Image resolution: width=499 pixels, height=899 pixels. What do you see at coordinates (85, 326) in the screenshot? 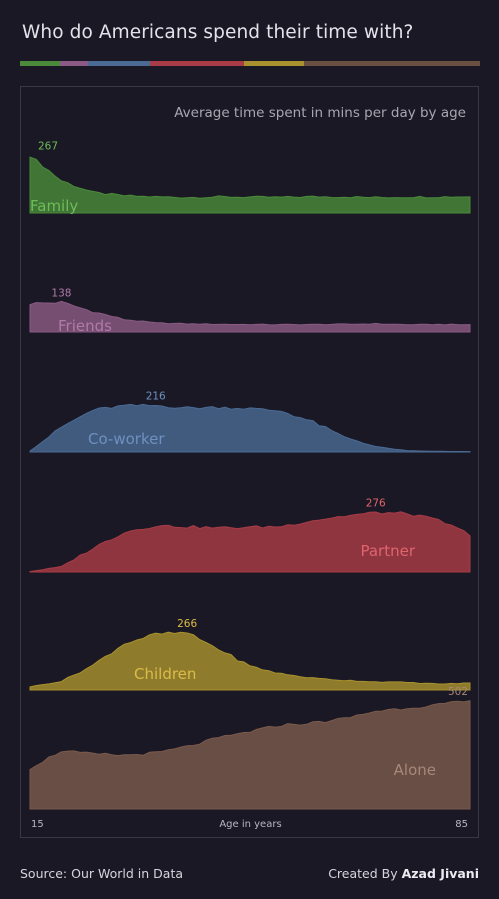
I see `series-name-friends: Friends` at bounding box center [85, 326].